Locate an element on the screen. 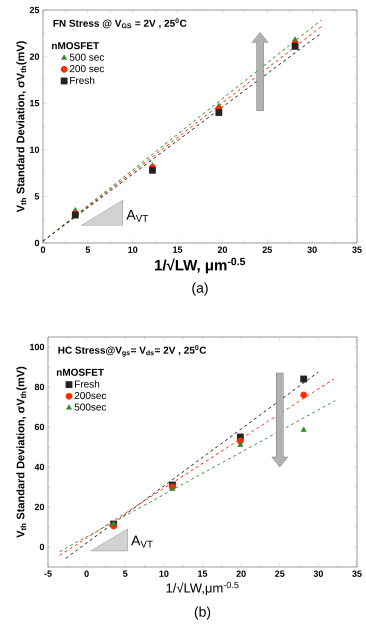 The height and width of the screenshot is (642, 366). text: (a) is located at coordinates (200, 289).